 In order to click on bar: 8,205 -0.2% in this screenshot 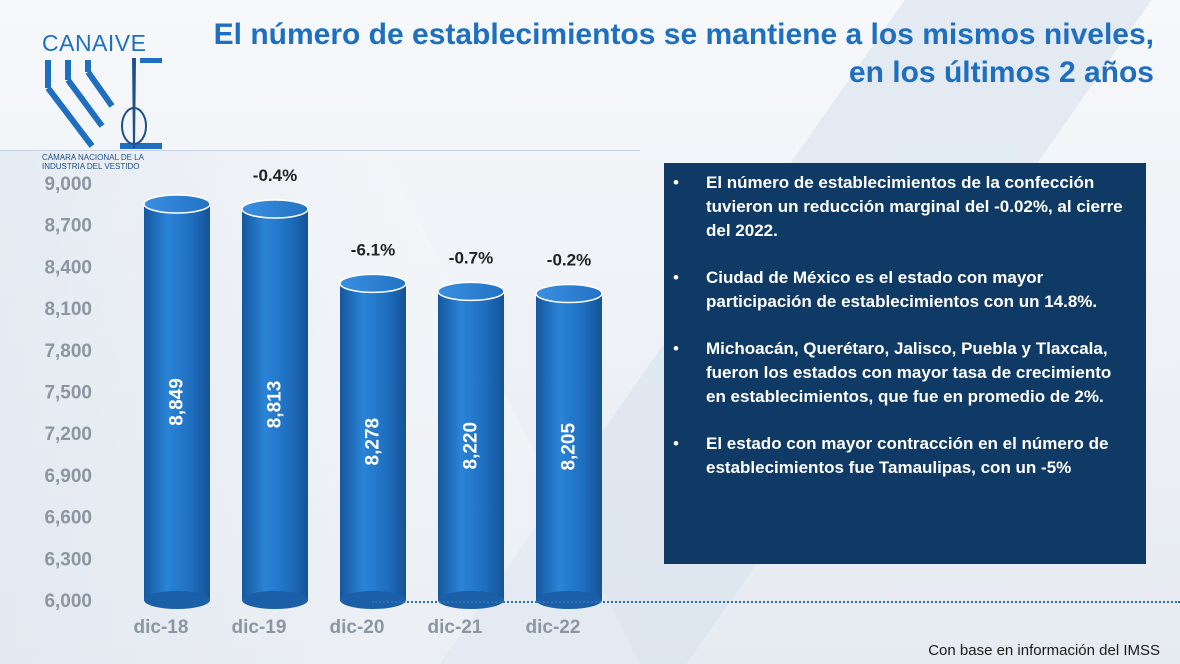, I will do `click(569, 430)`.